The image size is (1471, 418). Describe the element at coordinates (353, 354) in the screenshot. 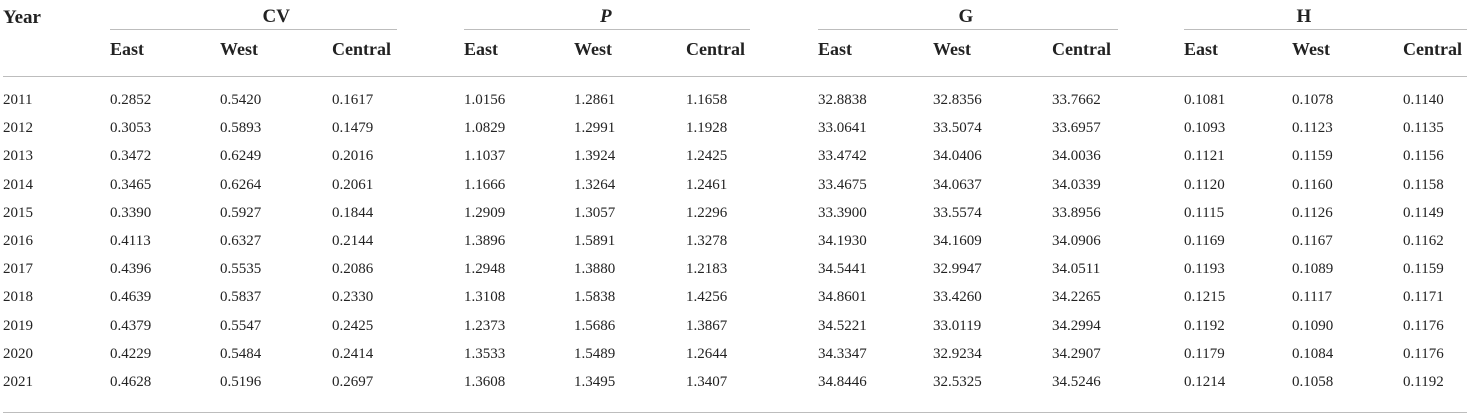

I see `value-cell: 0.2414` at that location.